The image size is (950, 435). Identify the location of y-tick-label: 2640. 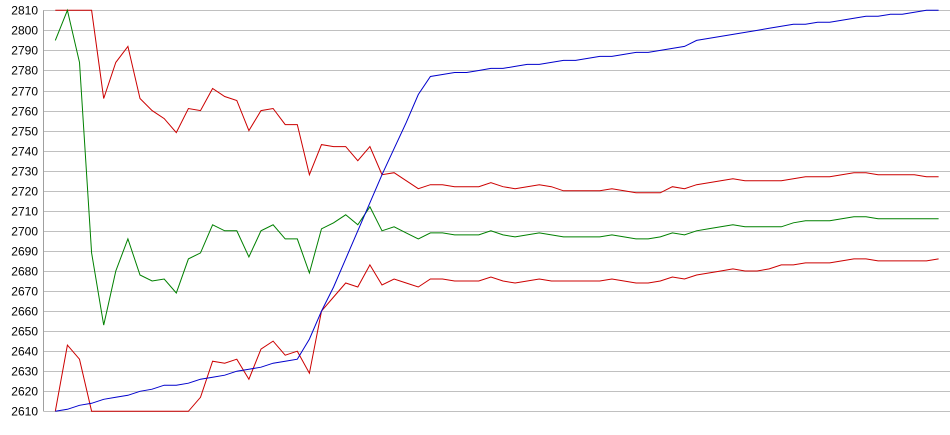
(24, 352).